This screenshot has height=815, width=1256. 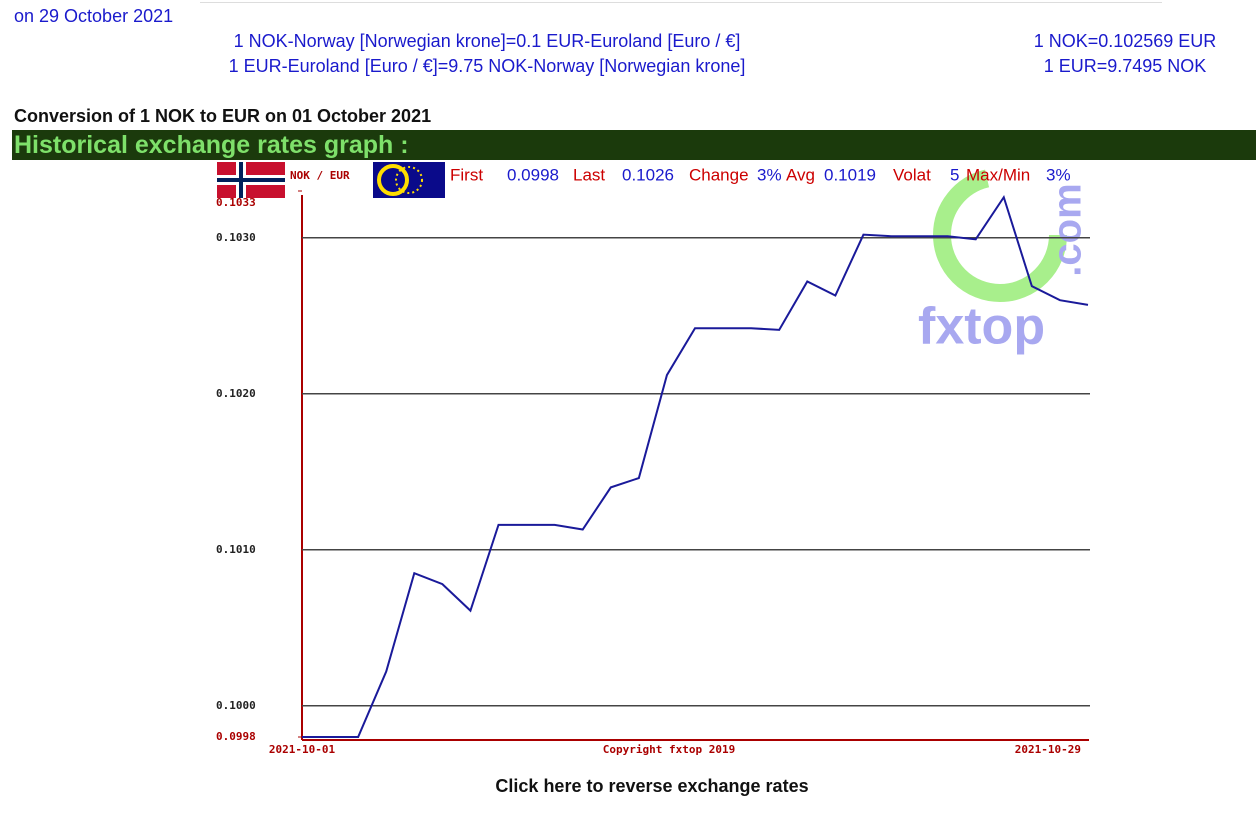 What do you see at coordinates (589, 174) in the screenshot?
I see `stat-label: Last` at bounding box center [589, 174].